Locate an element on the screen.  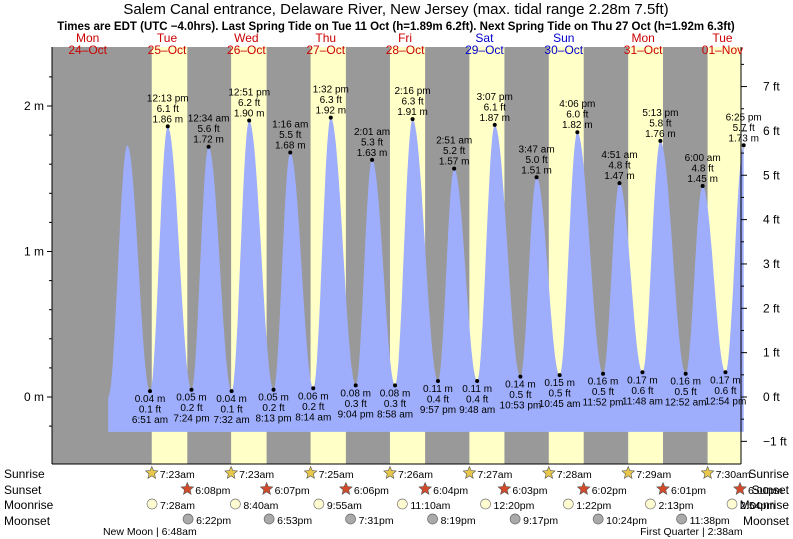
date-label: 27–Oct is located at coordinates (325, 50).